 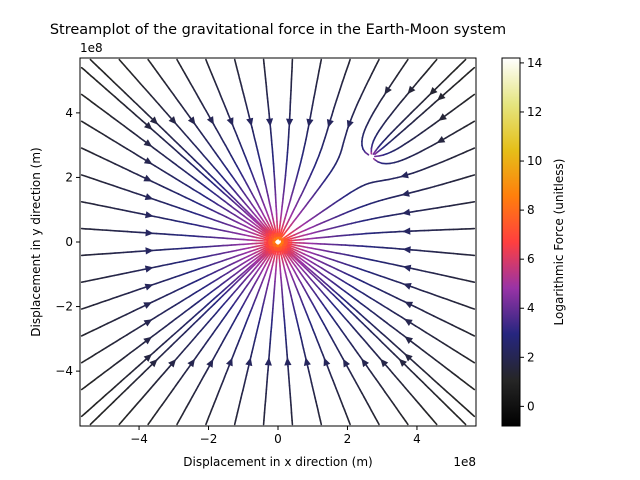 I want to click on x-tick-label: 2, so click(x=348, y=439).